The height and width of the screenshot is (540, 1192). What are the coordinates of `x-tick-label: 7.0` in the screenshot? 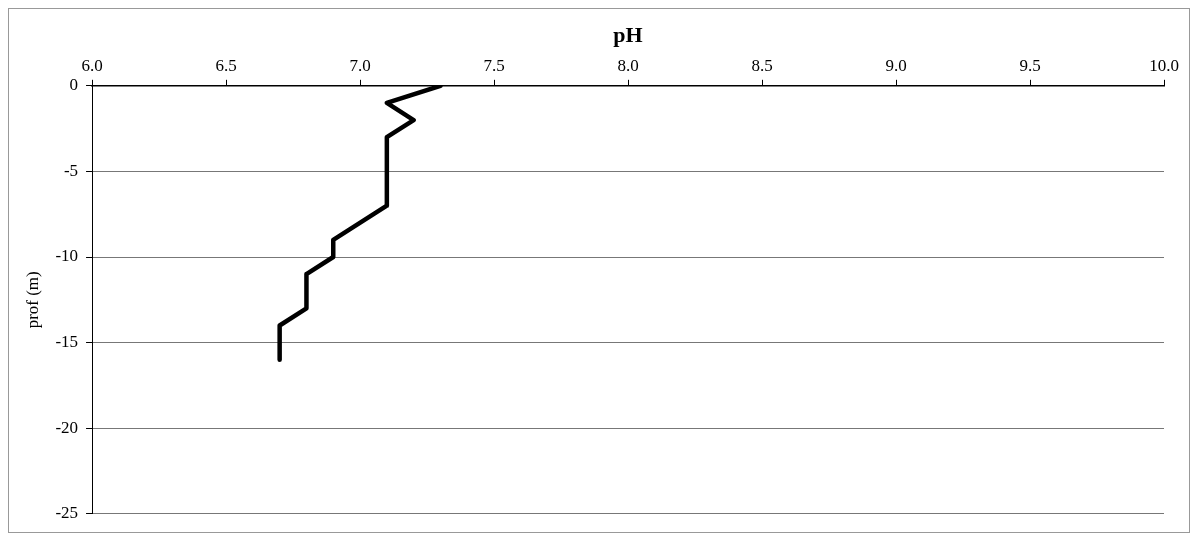 It's located at (360, 66).